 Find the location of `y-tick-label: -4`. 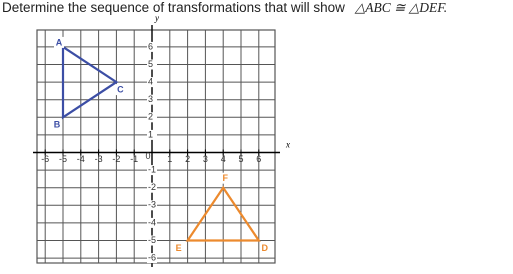

y-tick-label: -4 is located at coordinates (152, 222).